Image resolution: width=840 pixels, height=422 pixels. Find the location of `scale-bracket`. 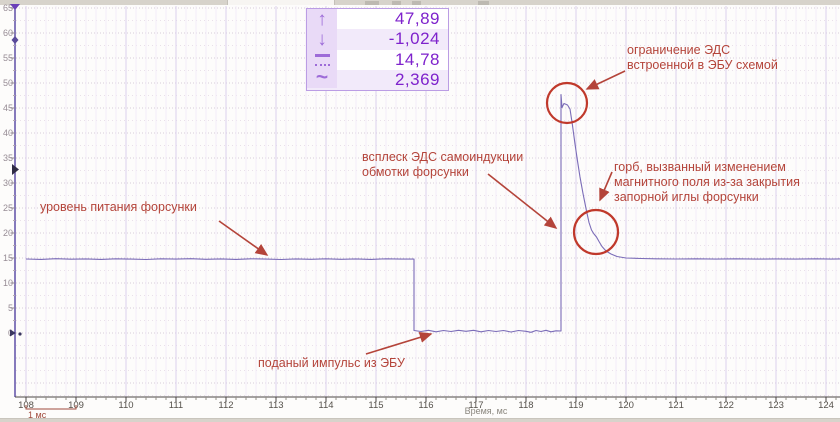

scale-bracket is located at coordinates (51, 407).